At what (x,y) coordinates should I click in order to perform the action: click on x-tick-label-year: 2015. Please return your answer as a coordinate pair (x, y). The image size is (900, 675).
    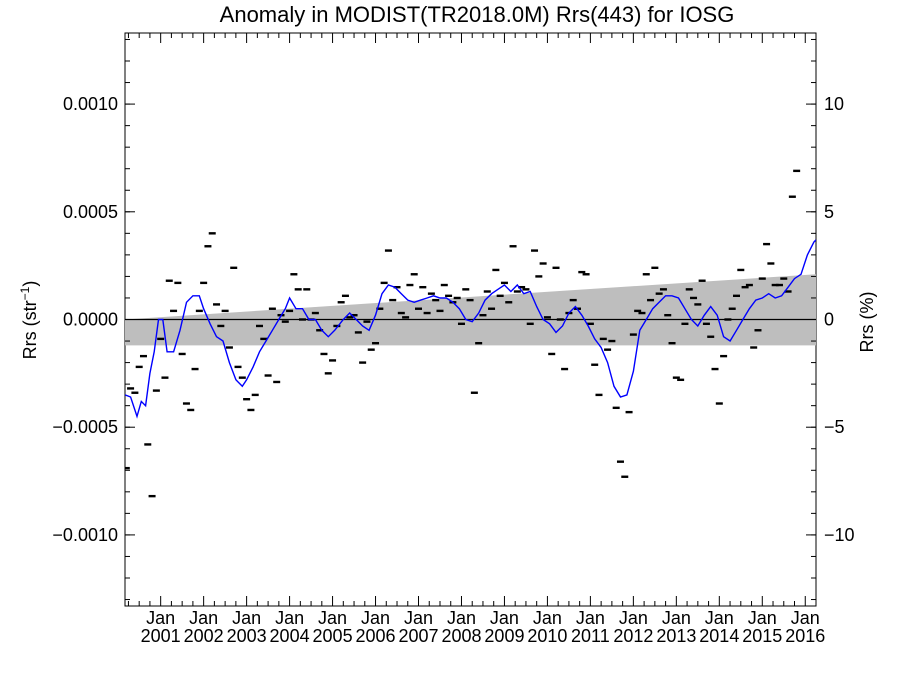
    Looking at the image, I should click on (762, 636).